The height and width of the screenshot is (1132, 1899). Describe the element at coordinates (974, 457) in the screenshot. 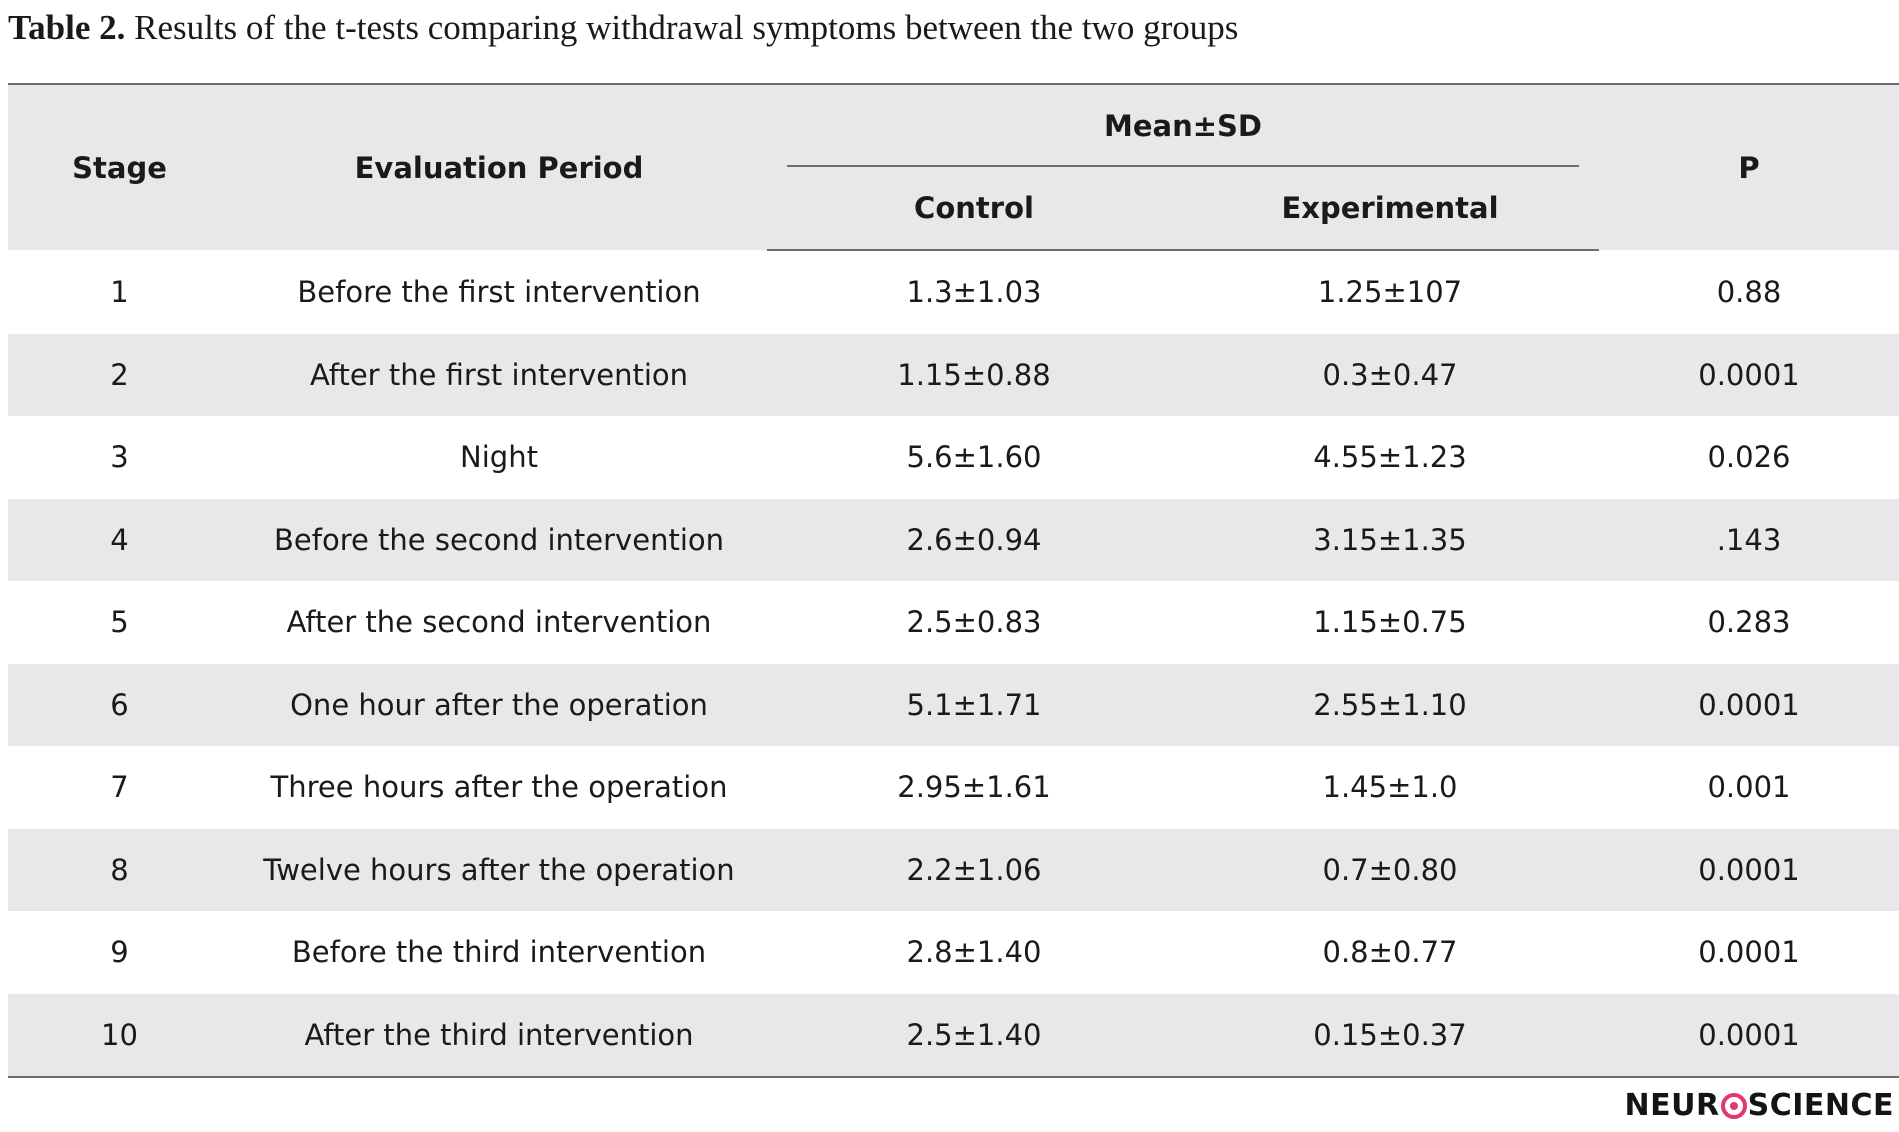

I see `cell-control: 5.6±1.60` at that location.